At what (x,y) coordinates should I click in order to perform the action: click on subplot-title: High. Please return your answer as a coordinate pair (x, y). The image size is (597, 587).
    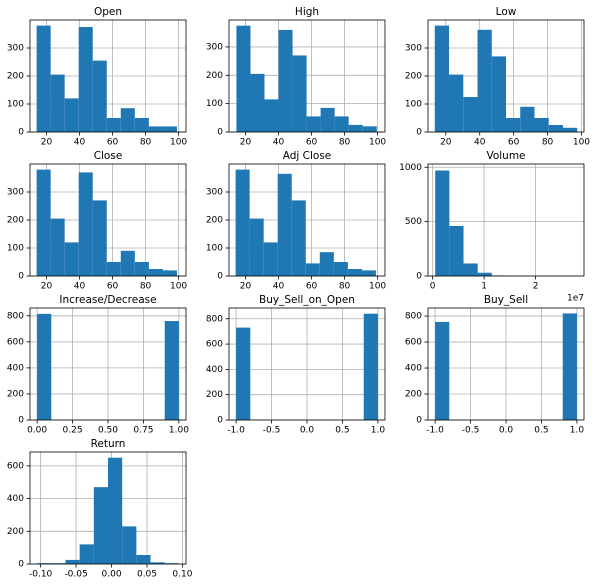
    Looking at the image, I should click on (307, 12).